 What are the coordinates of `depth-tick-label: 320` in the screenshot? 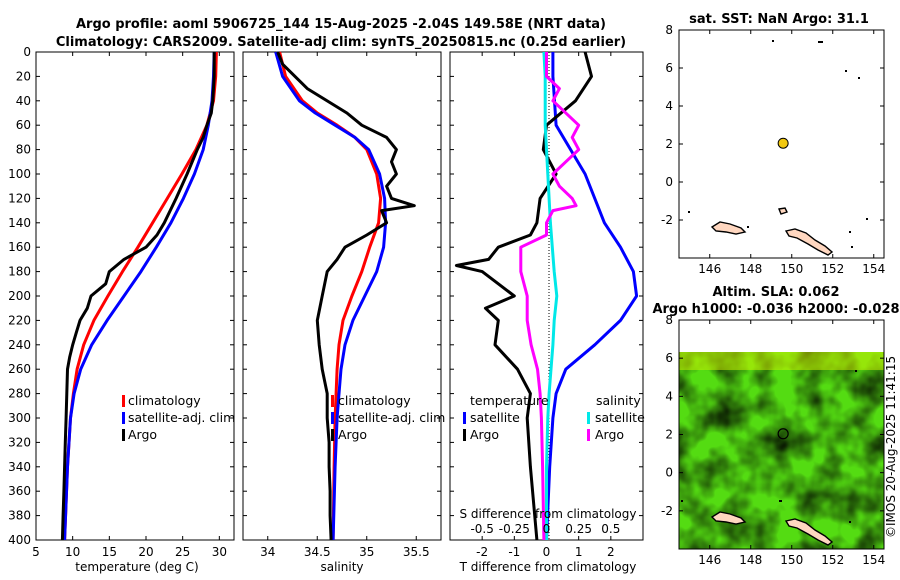 It's located at (19, 442).